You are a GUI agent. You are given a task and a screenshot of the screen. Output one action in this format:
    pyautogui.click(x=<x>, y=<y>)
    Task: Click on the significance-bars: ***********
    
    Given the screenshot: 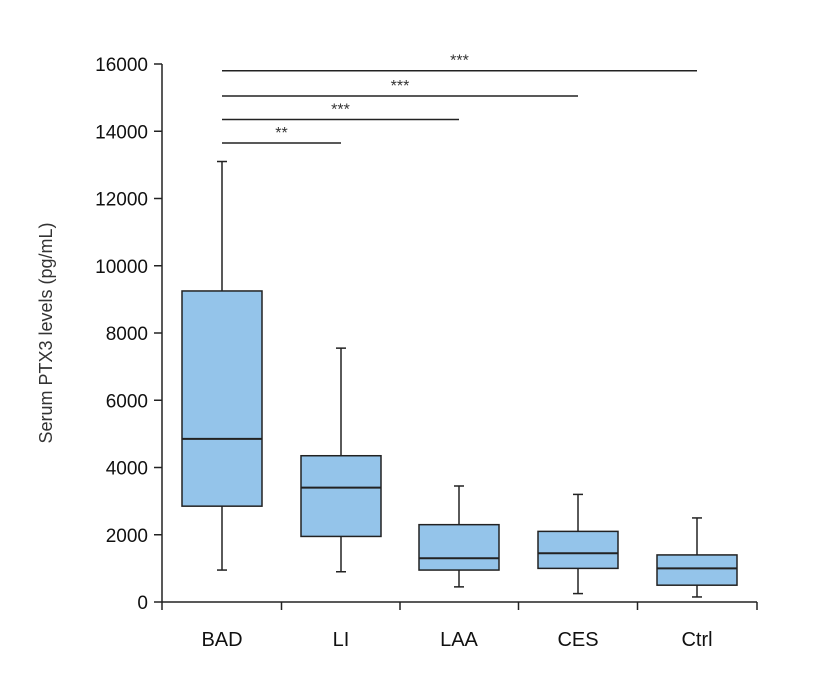 What is the action you would take?
    pyautogui.click(x=459, y=98)
    